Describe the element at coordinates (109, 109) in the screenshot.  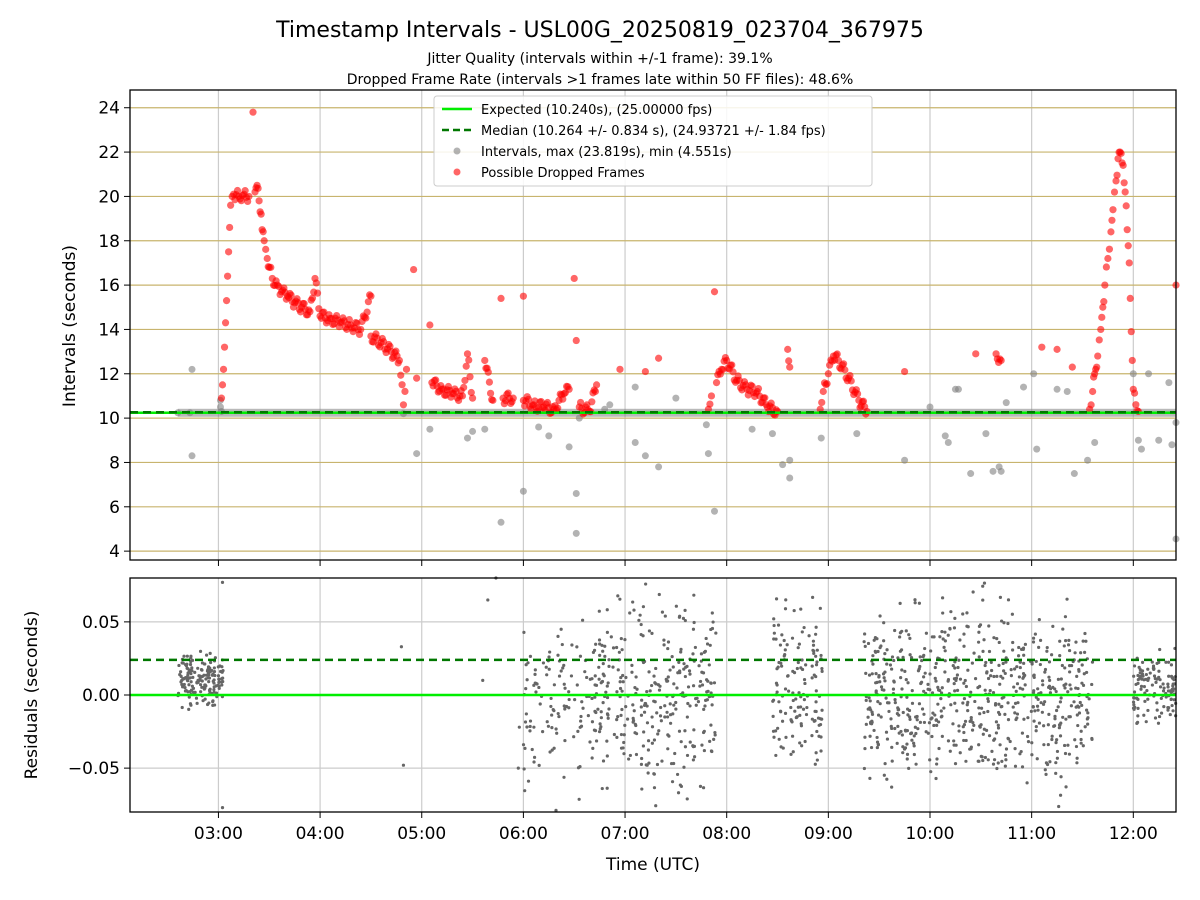
I see `intervals-ytick-label-10: 24` at that location.